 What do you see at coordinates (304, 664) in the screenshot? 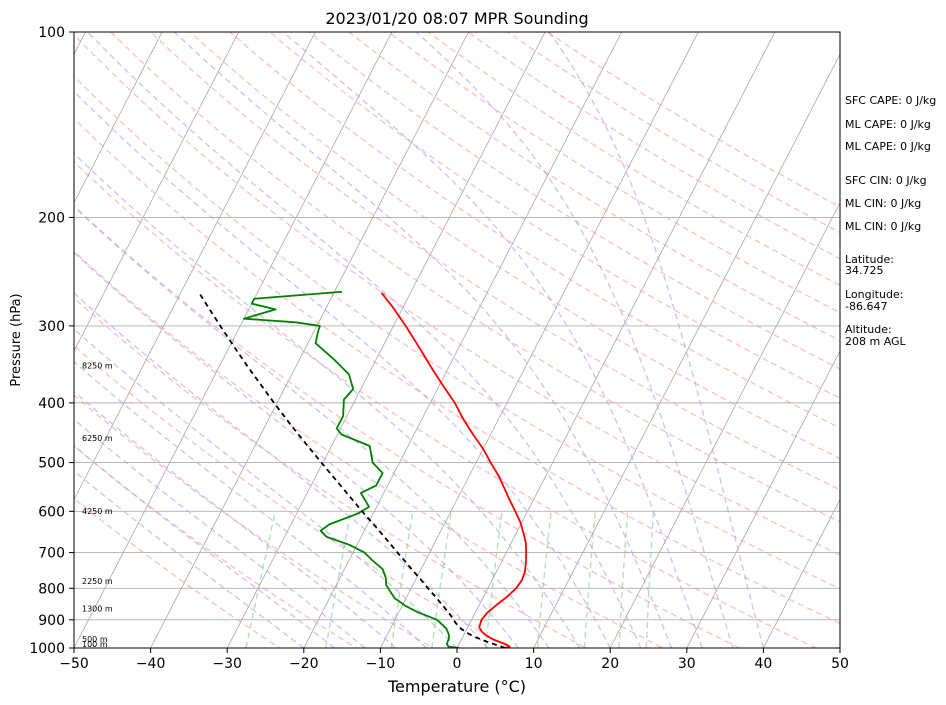
I see `x-tick-label: −20` at bounding box center [304, 664].